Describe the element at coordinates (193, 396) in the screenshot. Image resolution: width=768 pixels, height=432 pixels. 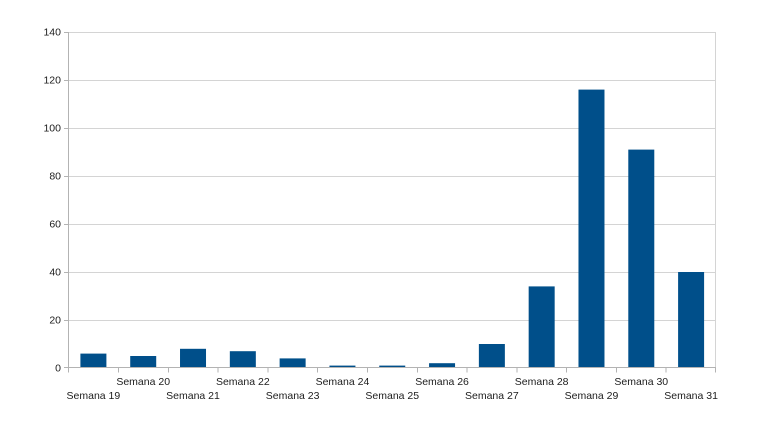
I see `svg-text: Semana 21` at that location.